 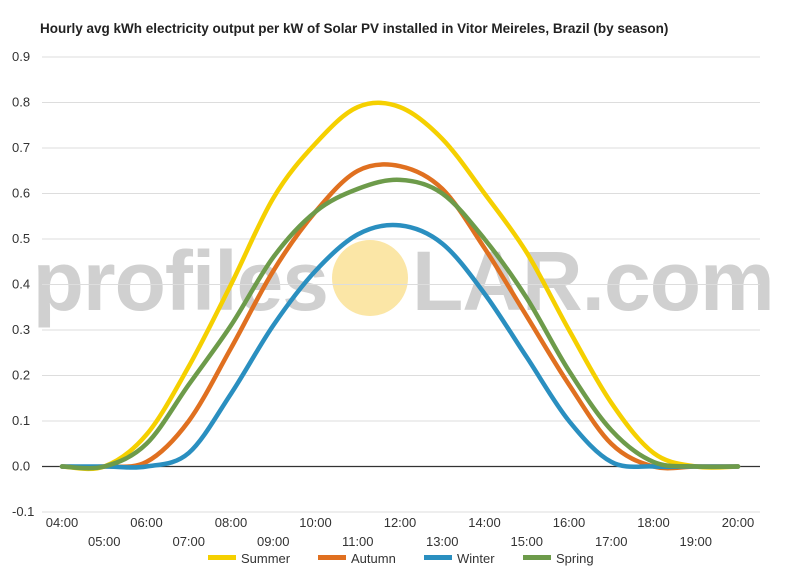 What do you see at coordinates (21, 466) in the screenshot?
I see `y-tick-label: 0.0` at bounding box center [21, 466].